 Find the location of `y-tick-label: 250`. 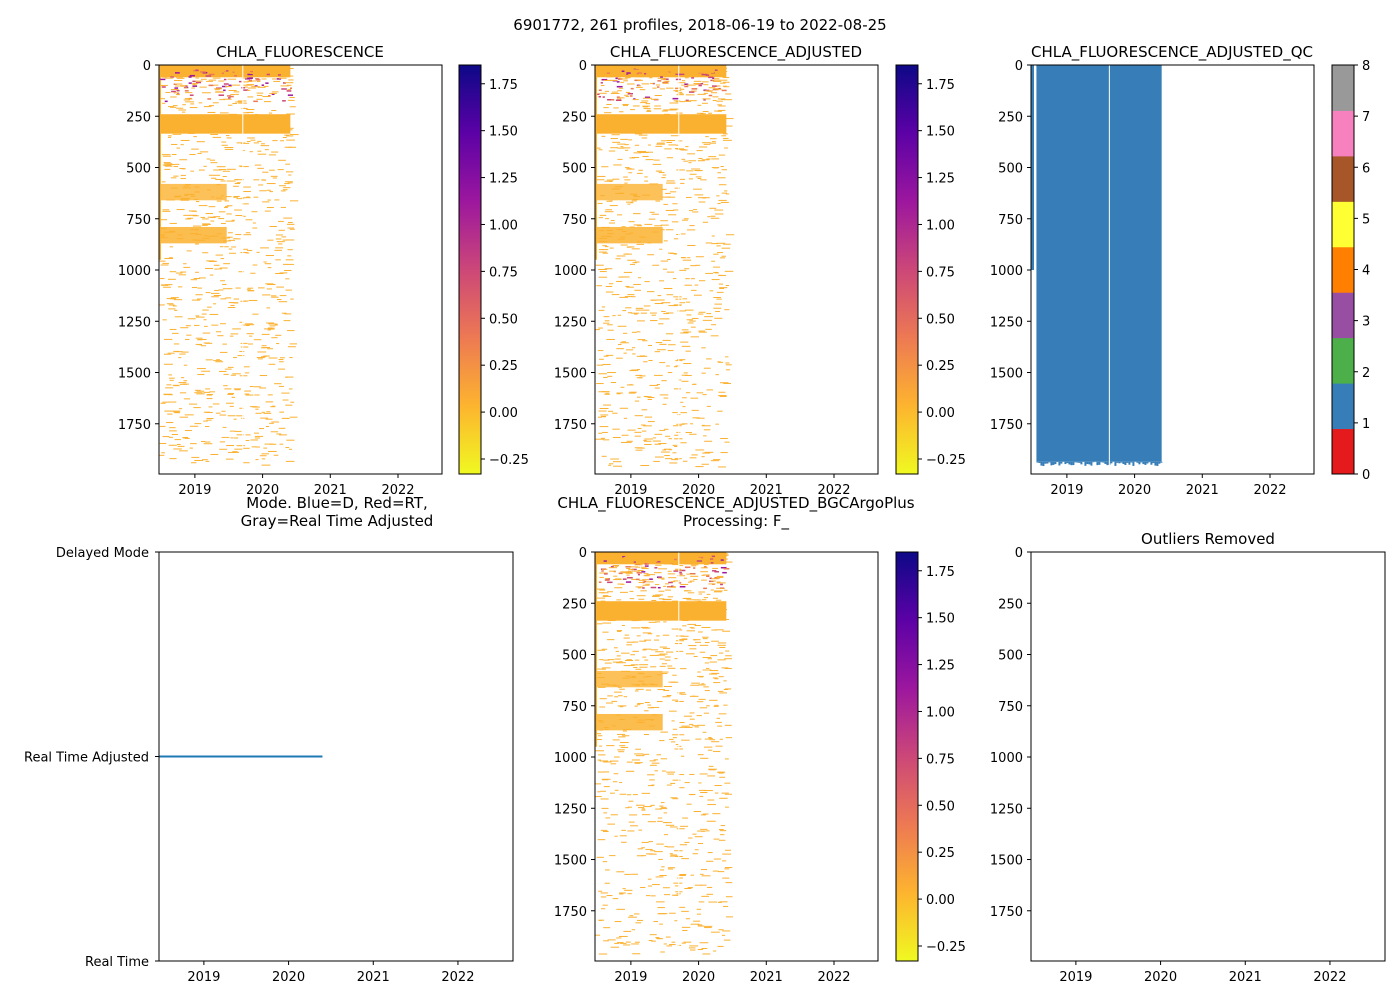

y-tick-label: 250 is located at coordinates (574, 117).